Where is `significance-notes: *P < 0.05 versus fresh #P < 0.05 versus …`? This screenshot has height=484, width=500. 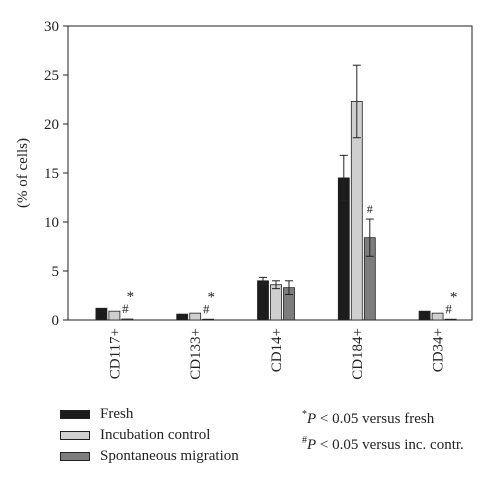
significance-notes: *P < 0.05 versus fresh #P < 0.05 versus … is located at coordinates (383, 430).